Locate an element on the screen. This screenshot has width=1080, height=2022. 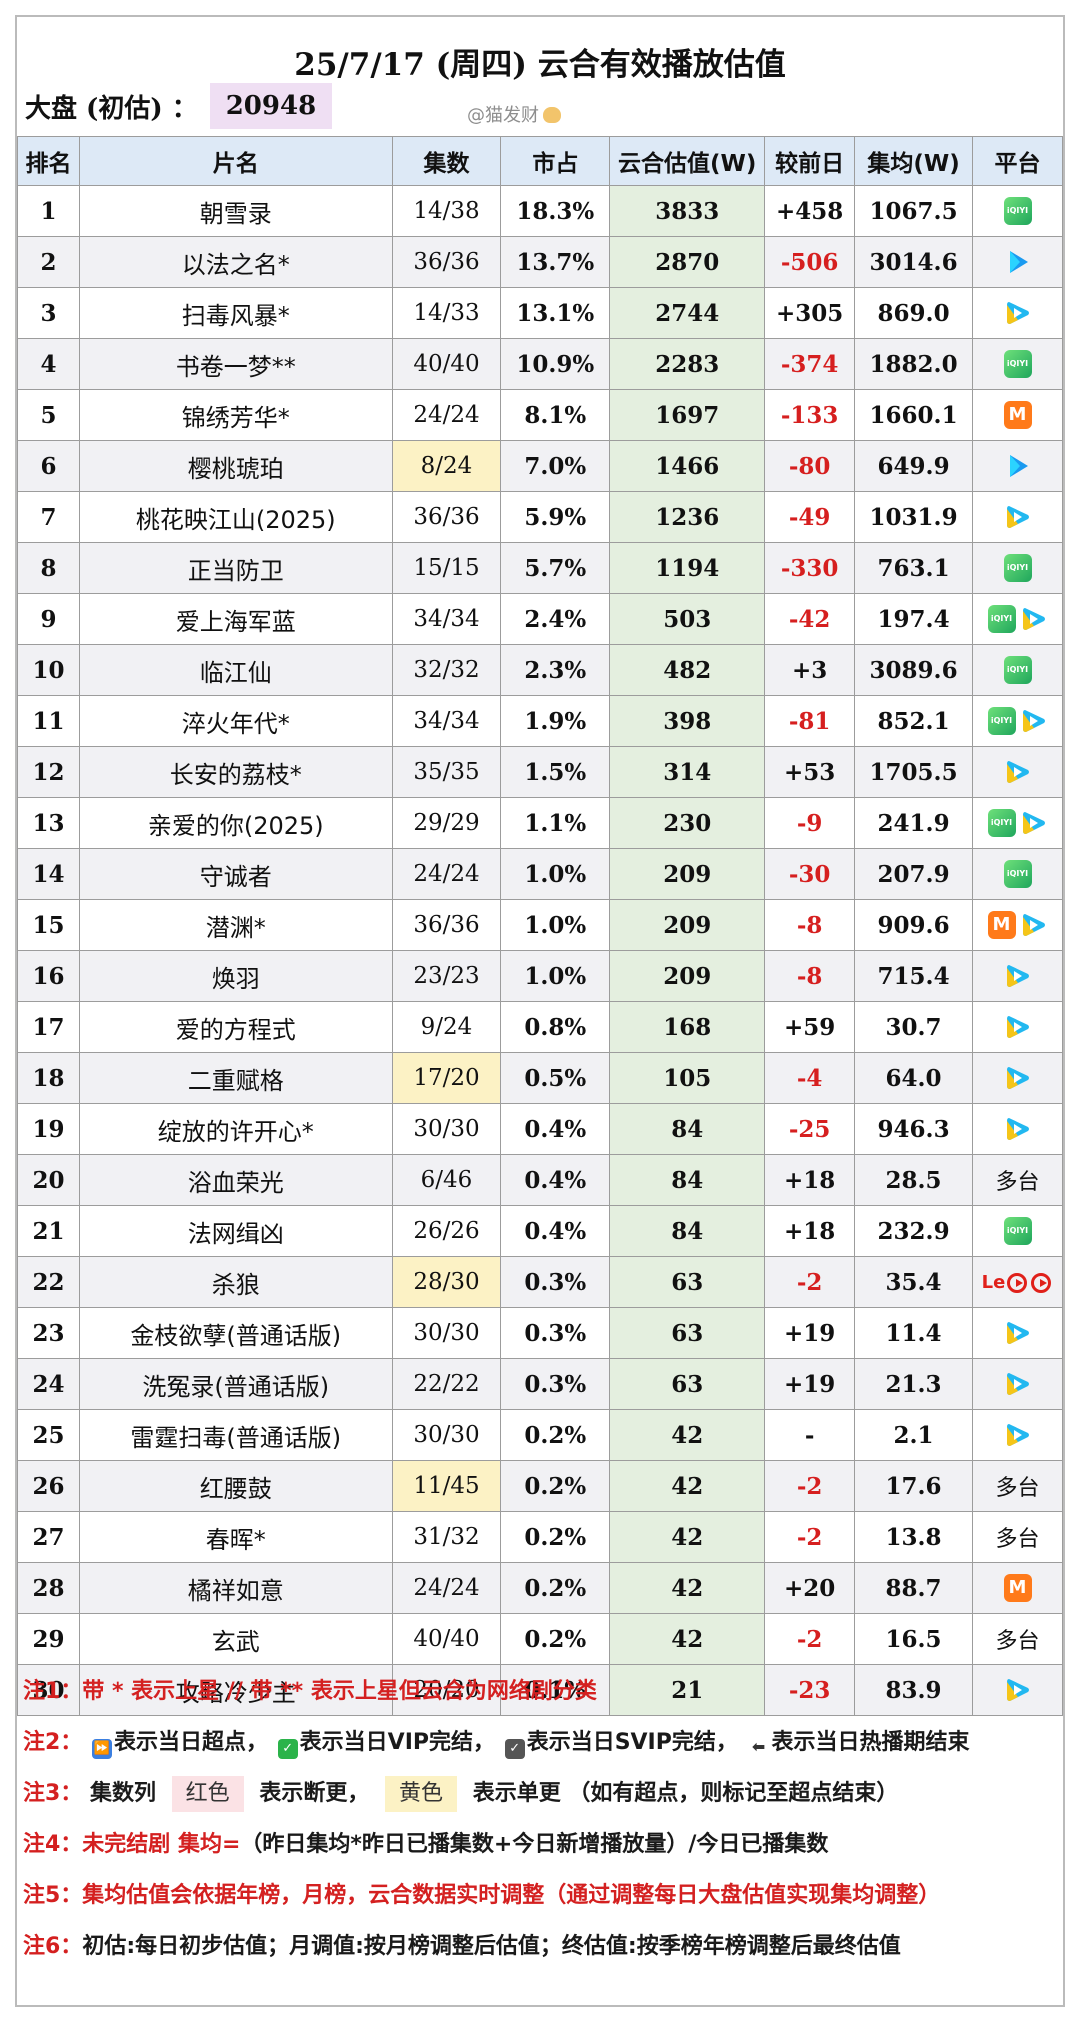
table-row: 16 焕羽 23/23 1.0% 209 -8 715.4 is located at coordinates (540, 976).